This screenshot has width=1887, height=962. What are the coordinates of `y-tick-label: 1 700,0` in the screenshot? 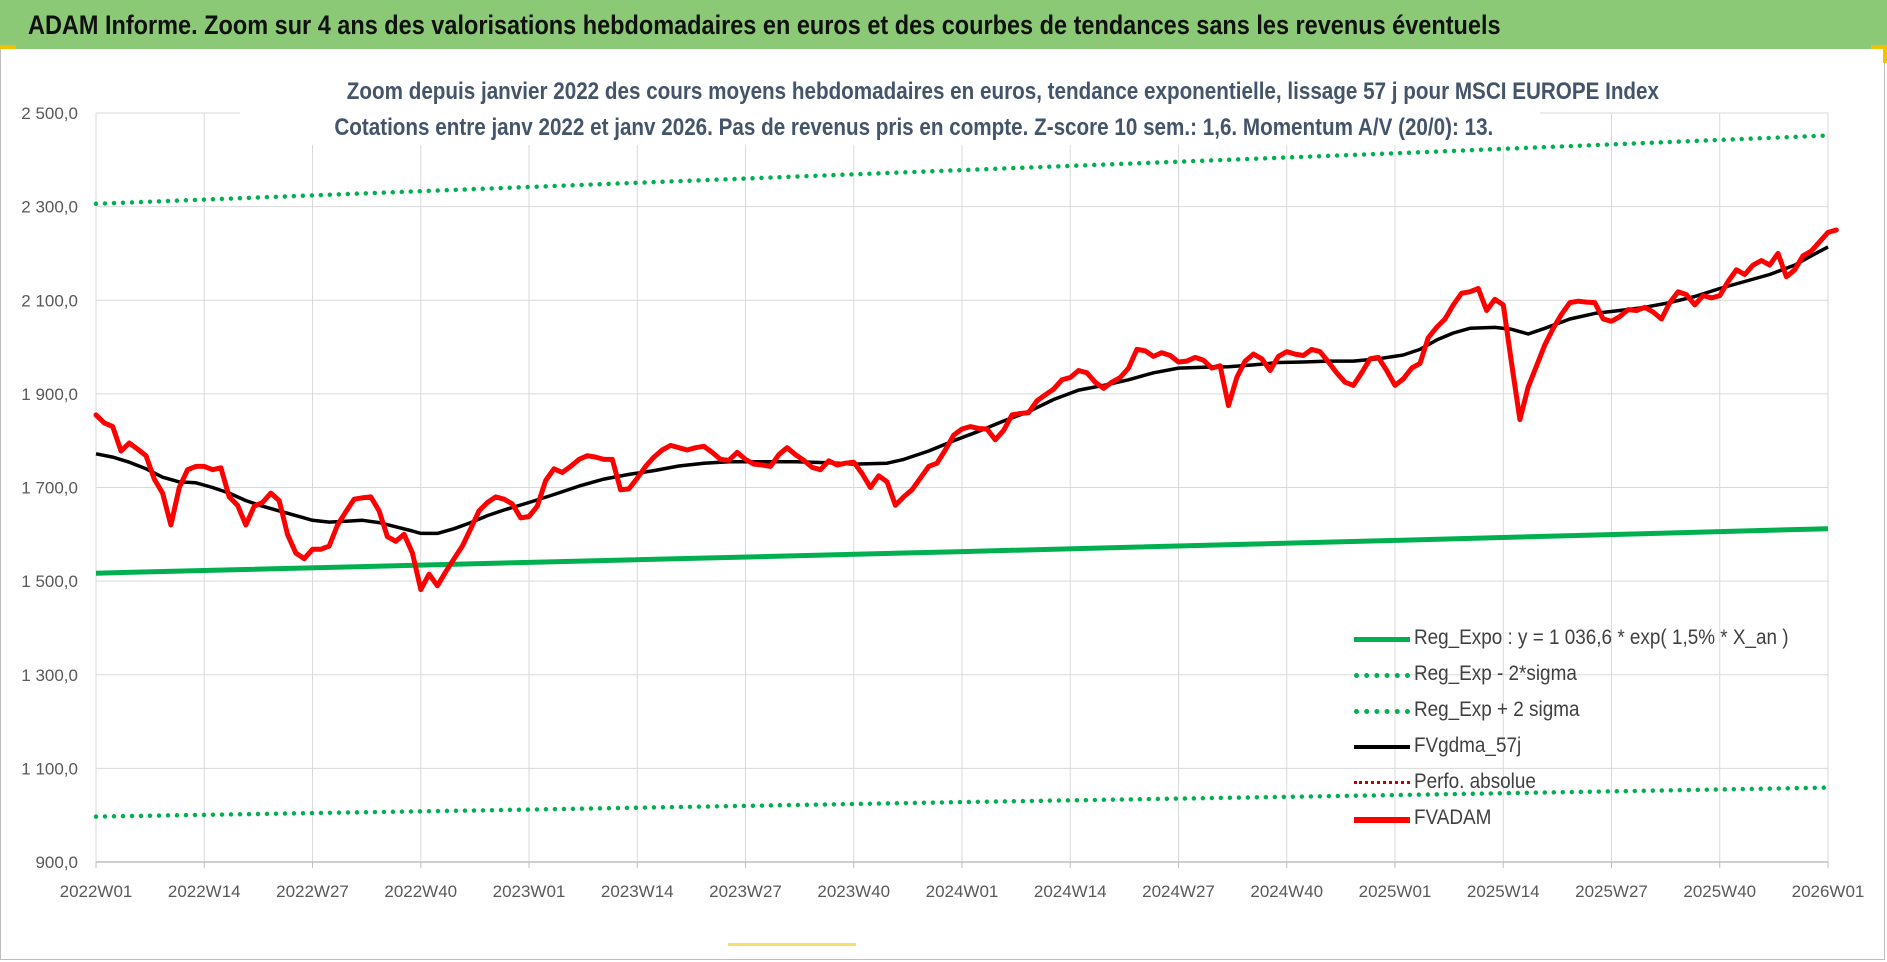 It's located at (49, 488).